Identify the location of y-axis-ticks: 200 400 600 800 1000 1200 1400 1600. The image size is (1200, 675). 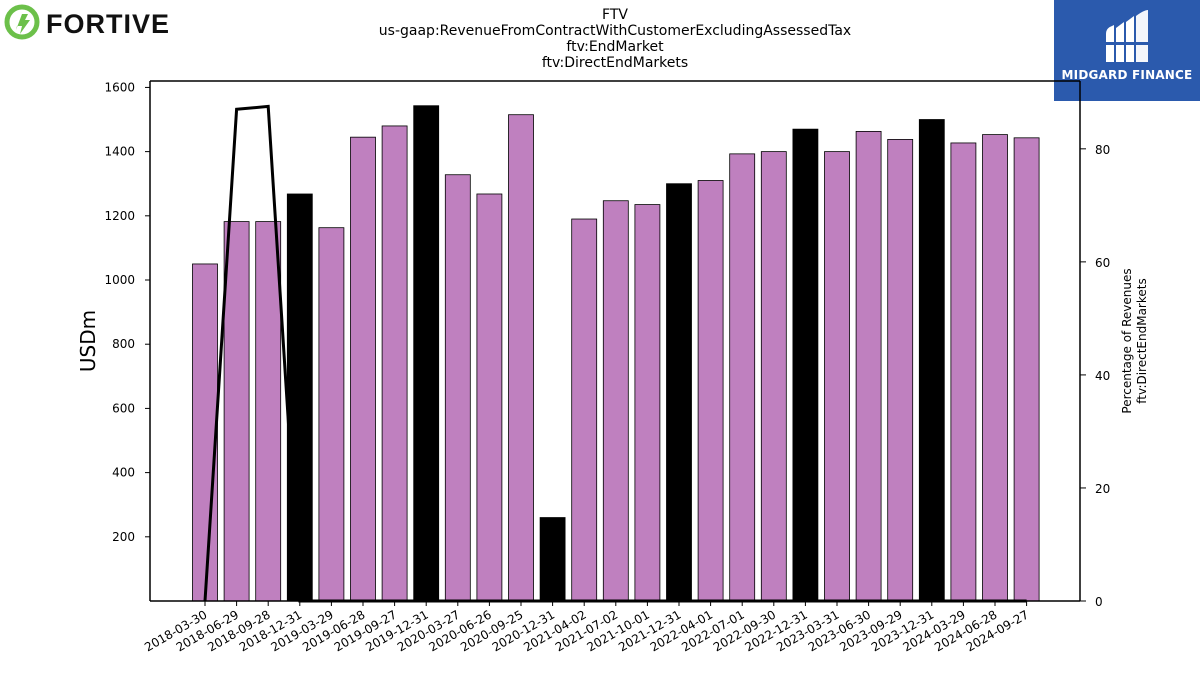
(127, 312).